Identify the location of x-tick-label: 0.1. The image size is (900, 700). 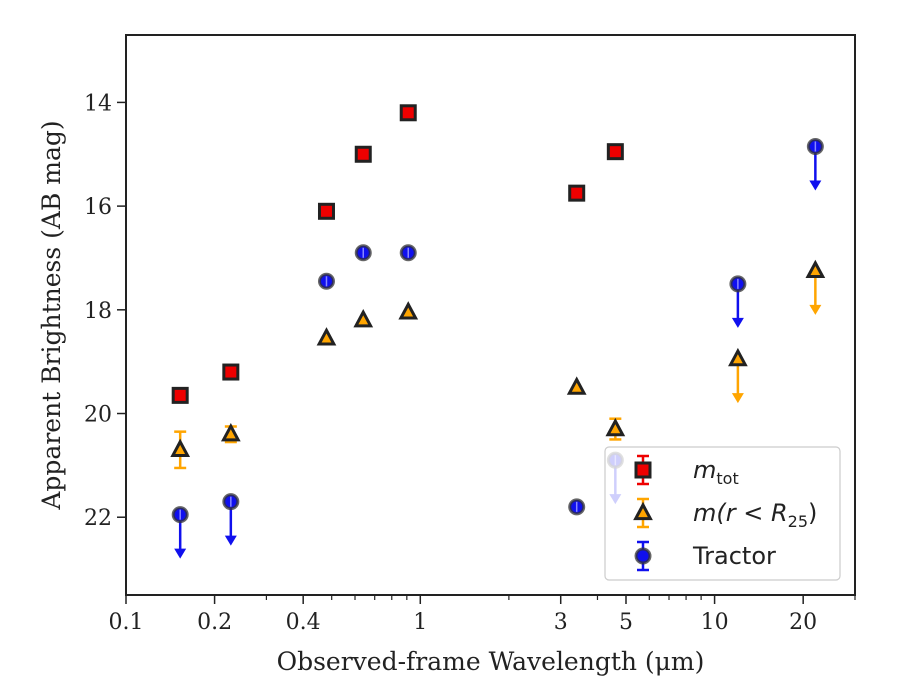
(126, 622).